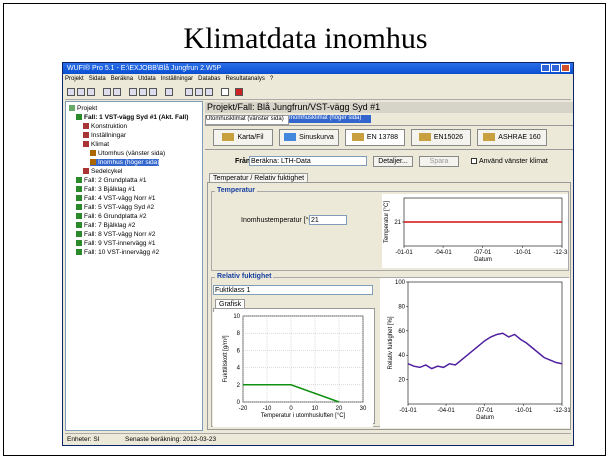  What do you see at coordinates (120, 243) in the screenshot?
I see `tree-label: Fall: 9 VST-innervägg #1` at bounding box center [120, 243].